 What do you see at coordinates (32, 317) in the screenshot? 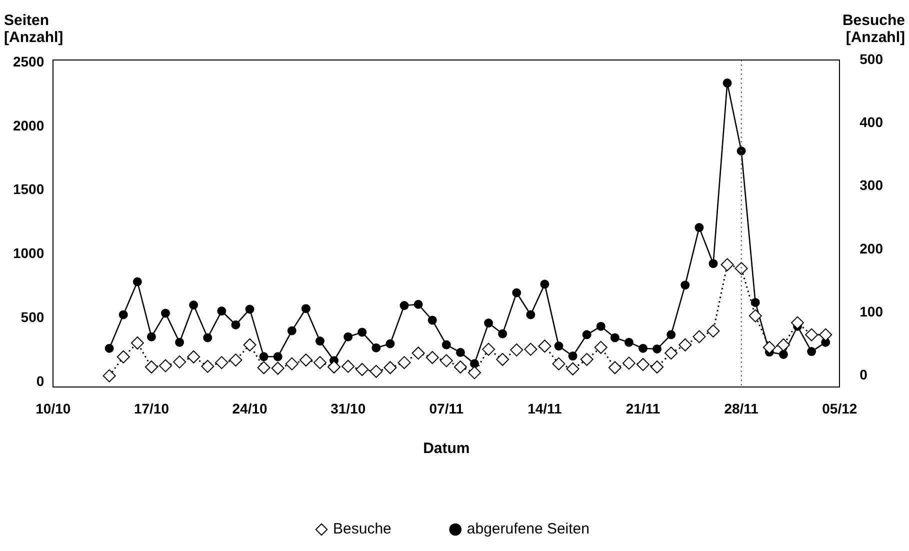
I see `y-tick-label: 500` at bounding box center [32, 317].